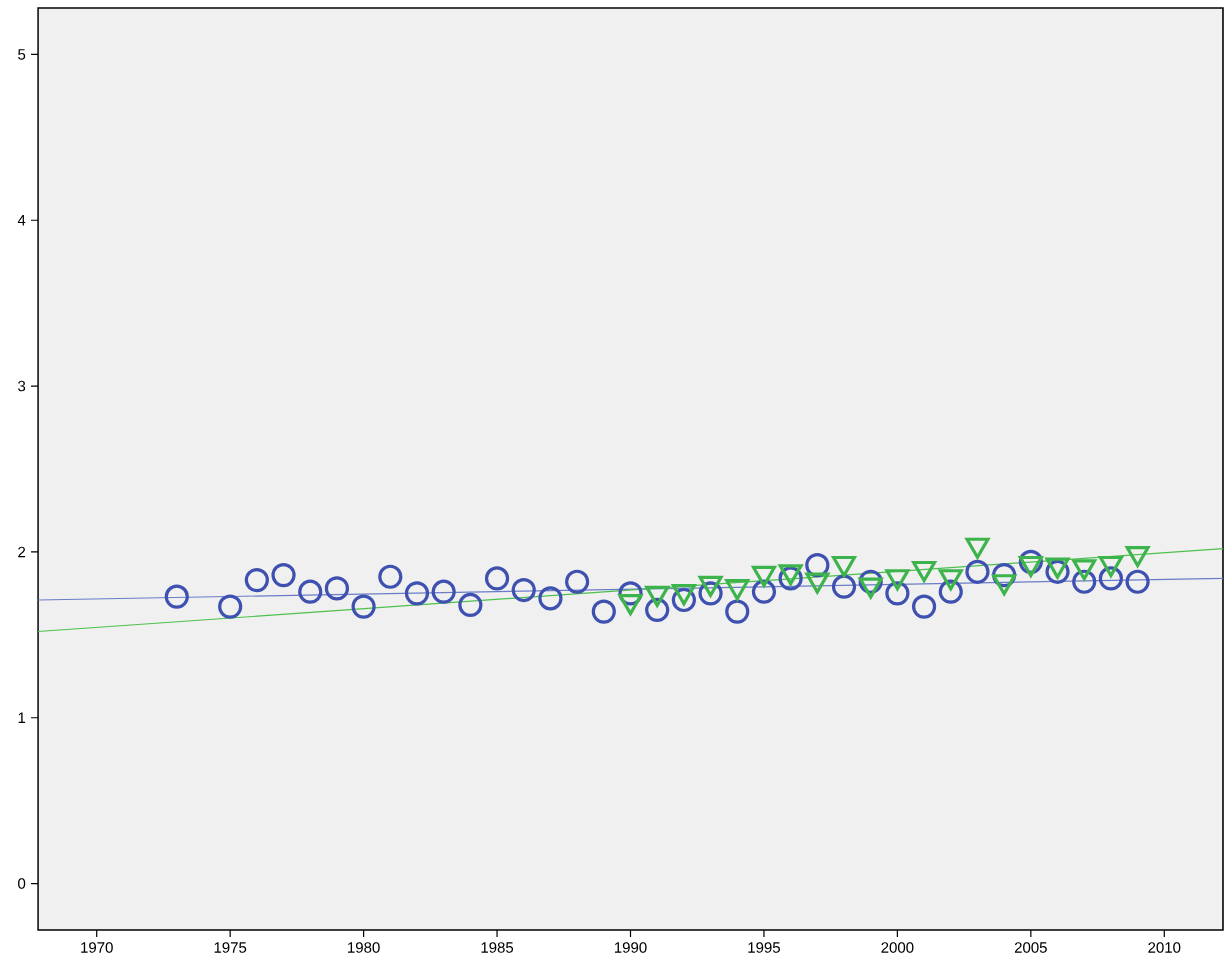 This screenshot has width=1224, height=971. What do you see at coordinates (764, 947) in the screenshot?
I see `x-tick-label: 1995` at bounding box center [764, 947].